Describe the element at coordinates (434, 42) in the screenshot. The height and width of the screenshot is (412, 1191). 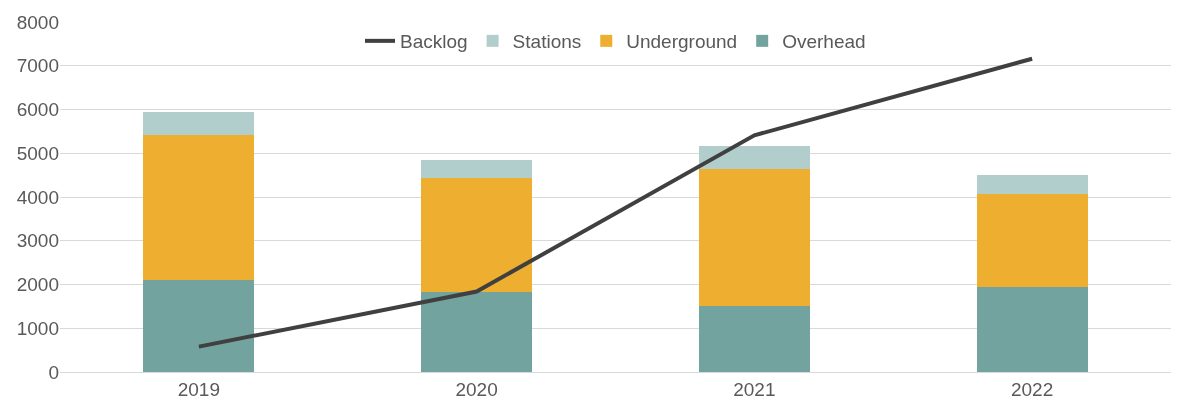
I see `legend-label: Backlog` at that location.